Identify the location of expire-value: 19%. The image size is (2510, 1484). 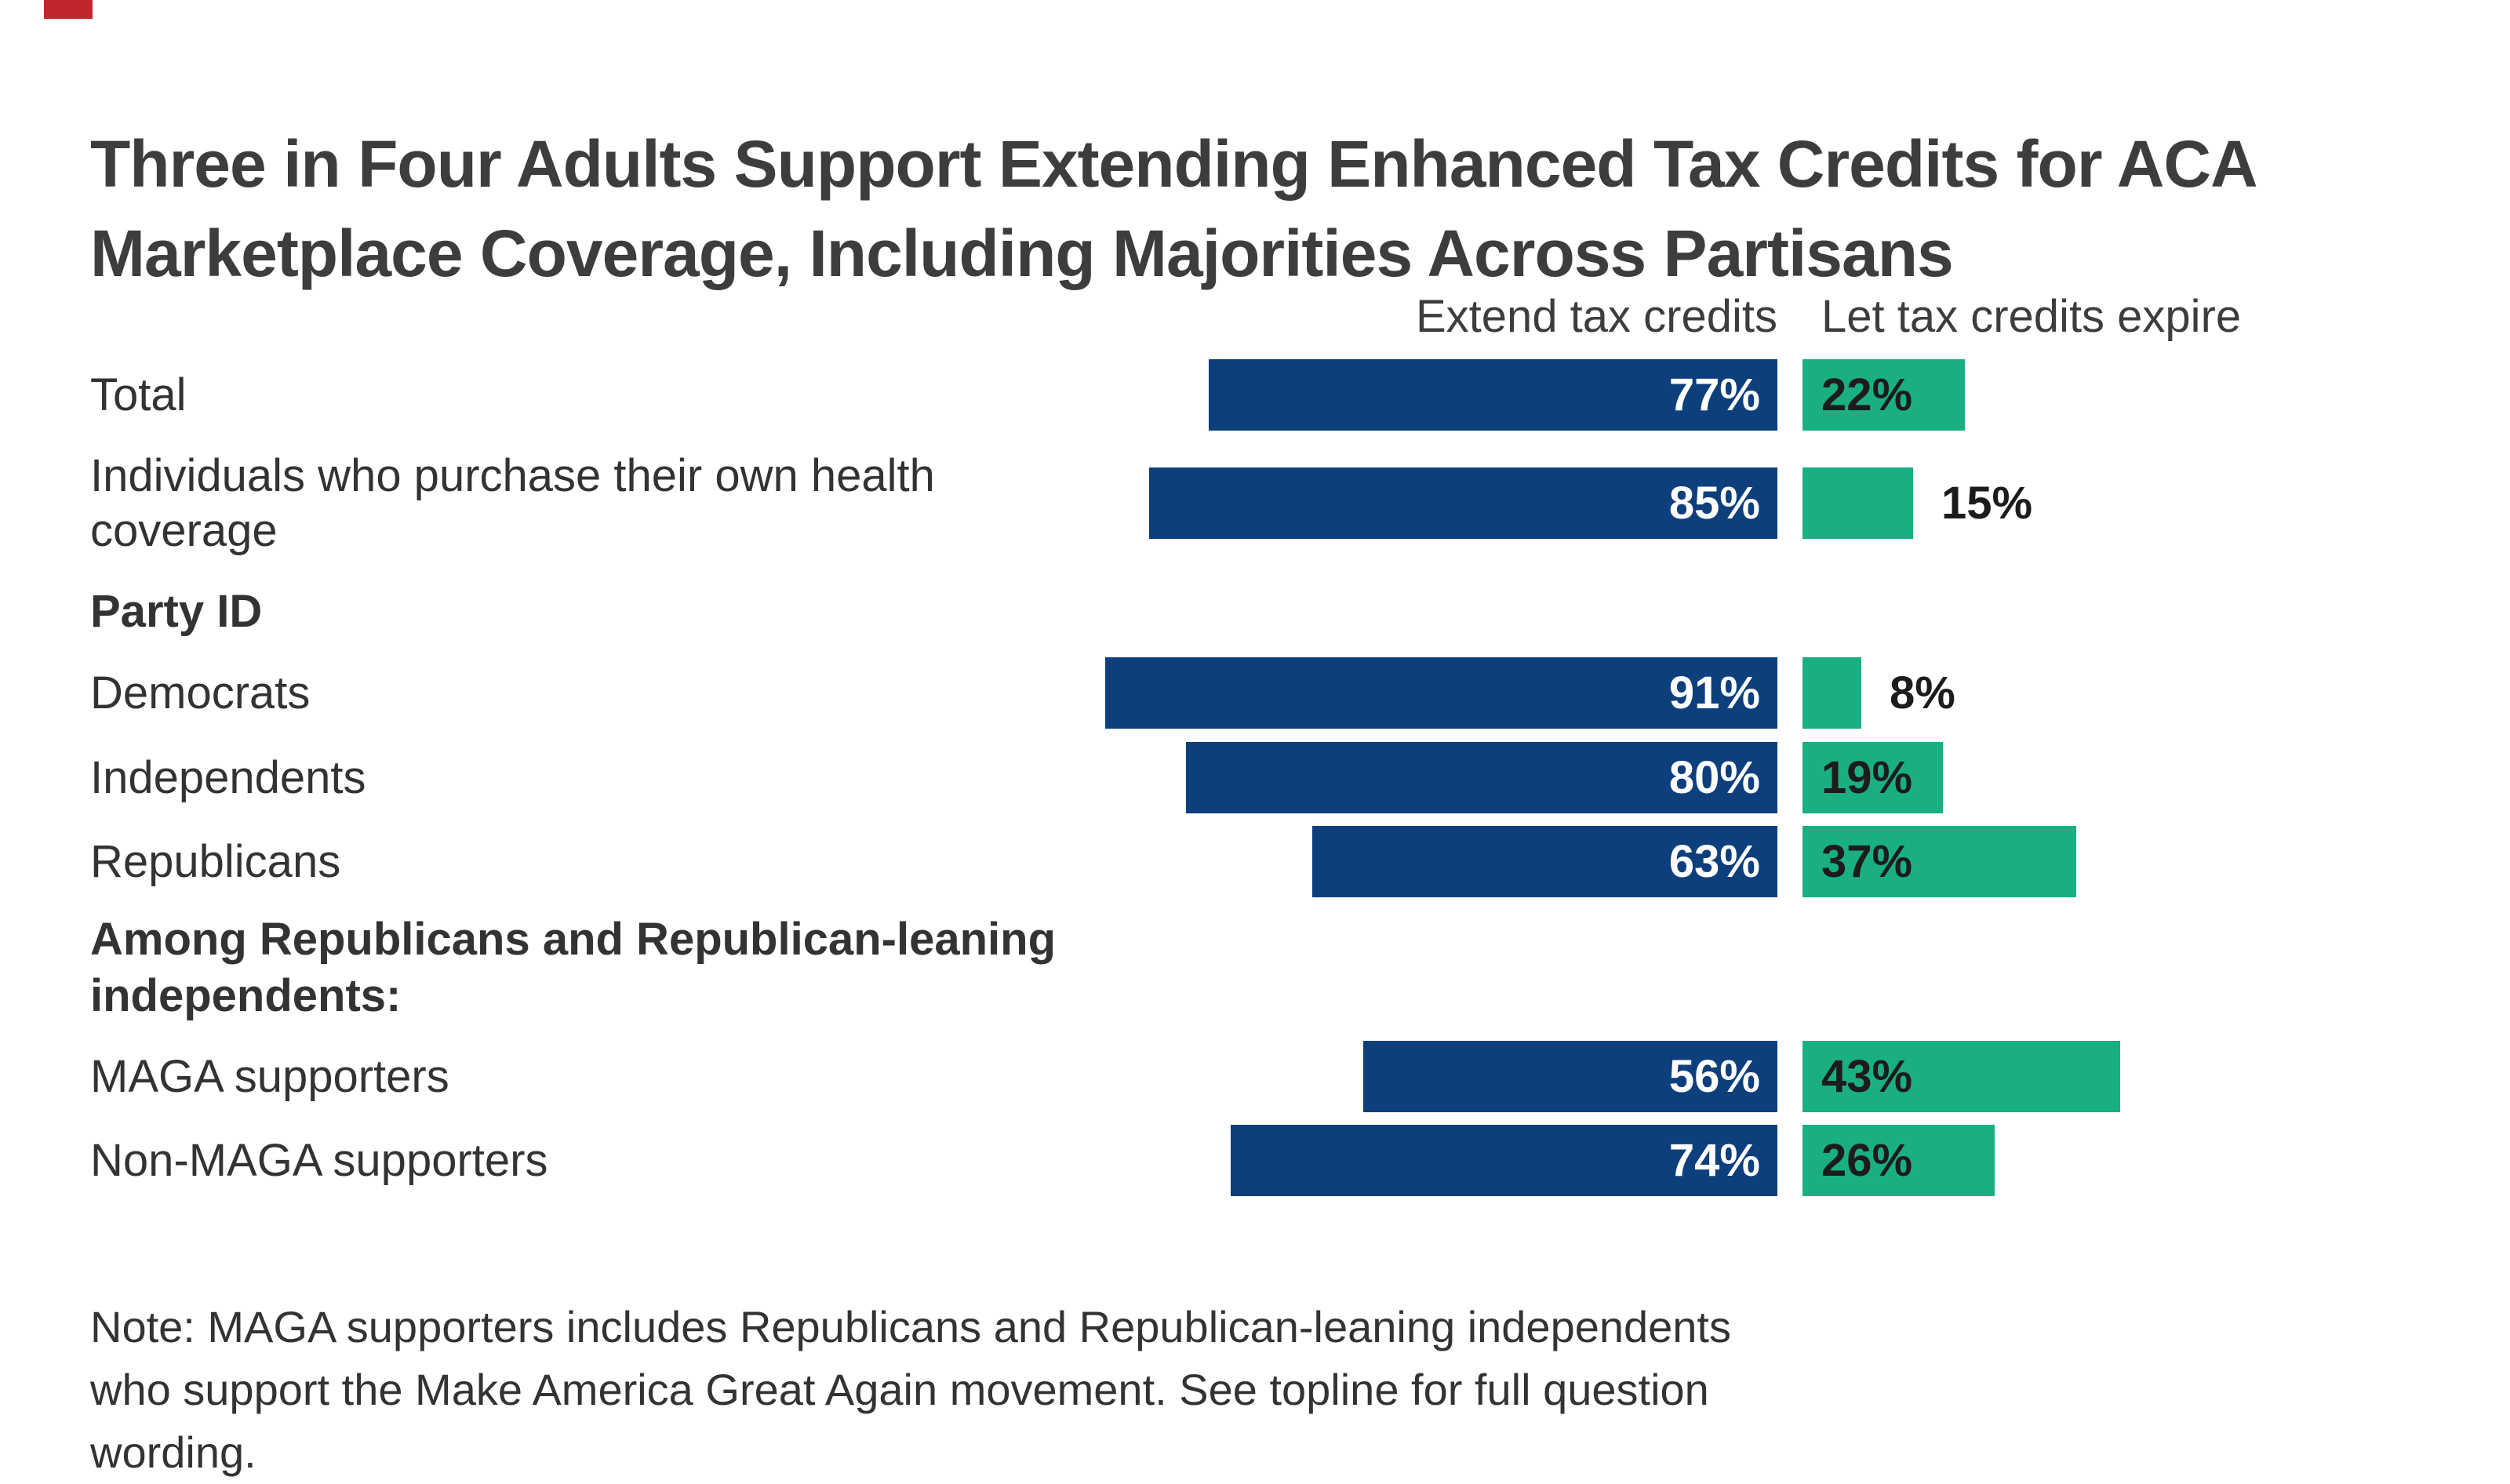
(1867, 777).